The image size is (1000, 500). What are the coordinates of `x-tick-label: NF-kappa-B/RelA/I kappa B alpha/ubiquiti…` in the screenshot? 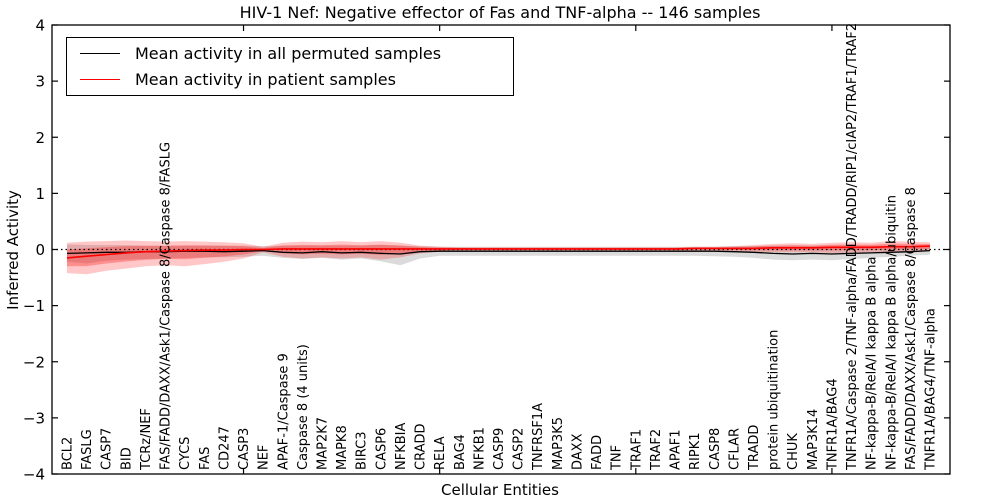 It's located at (891, 332).